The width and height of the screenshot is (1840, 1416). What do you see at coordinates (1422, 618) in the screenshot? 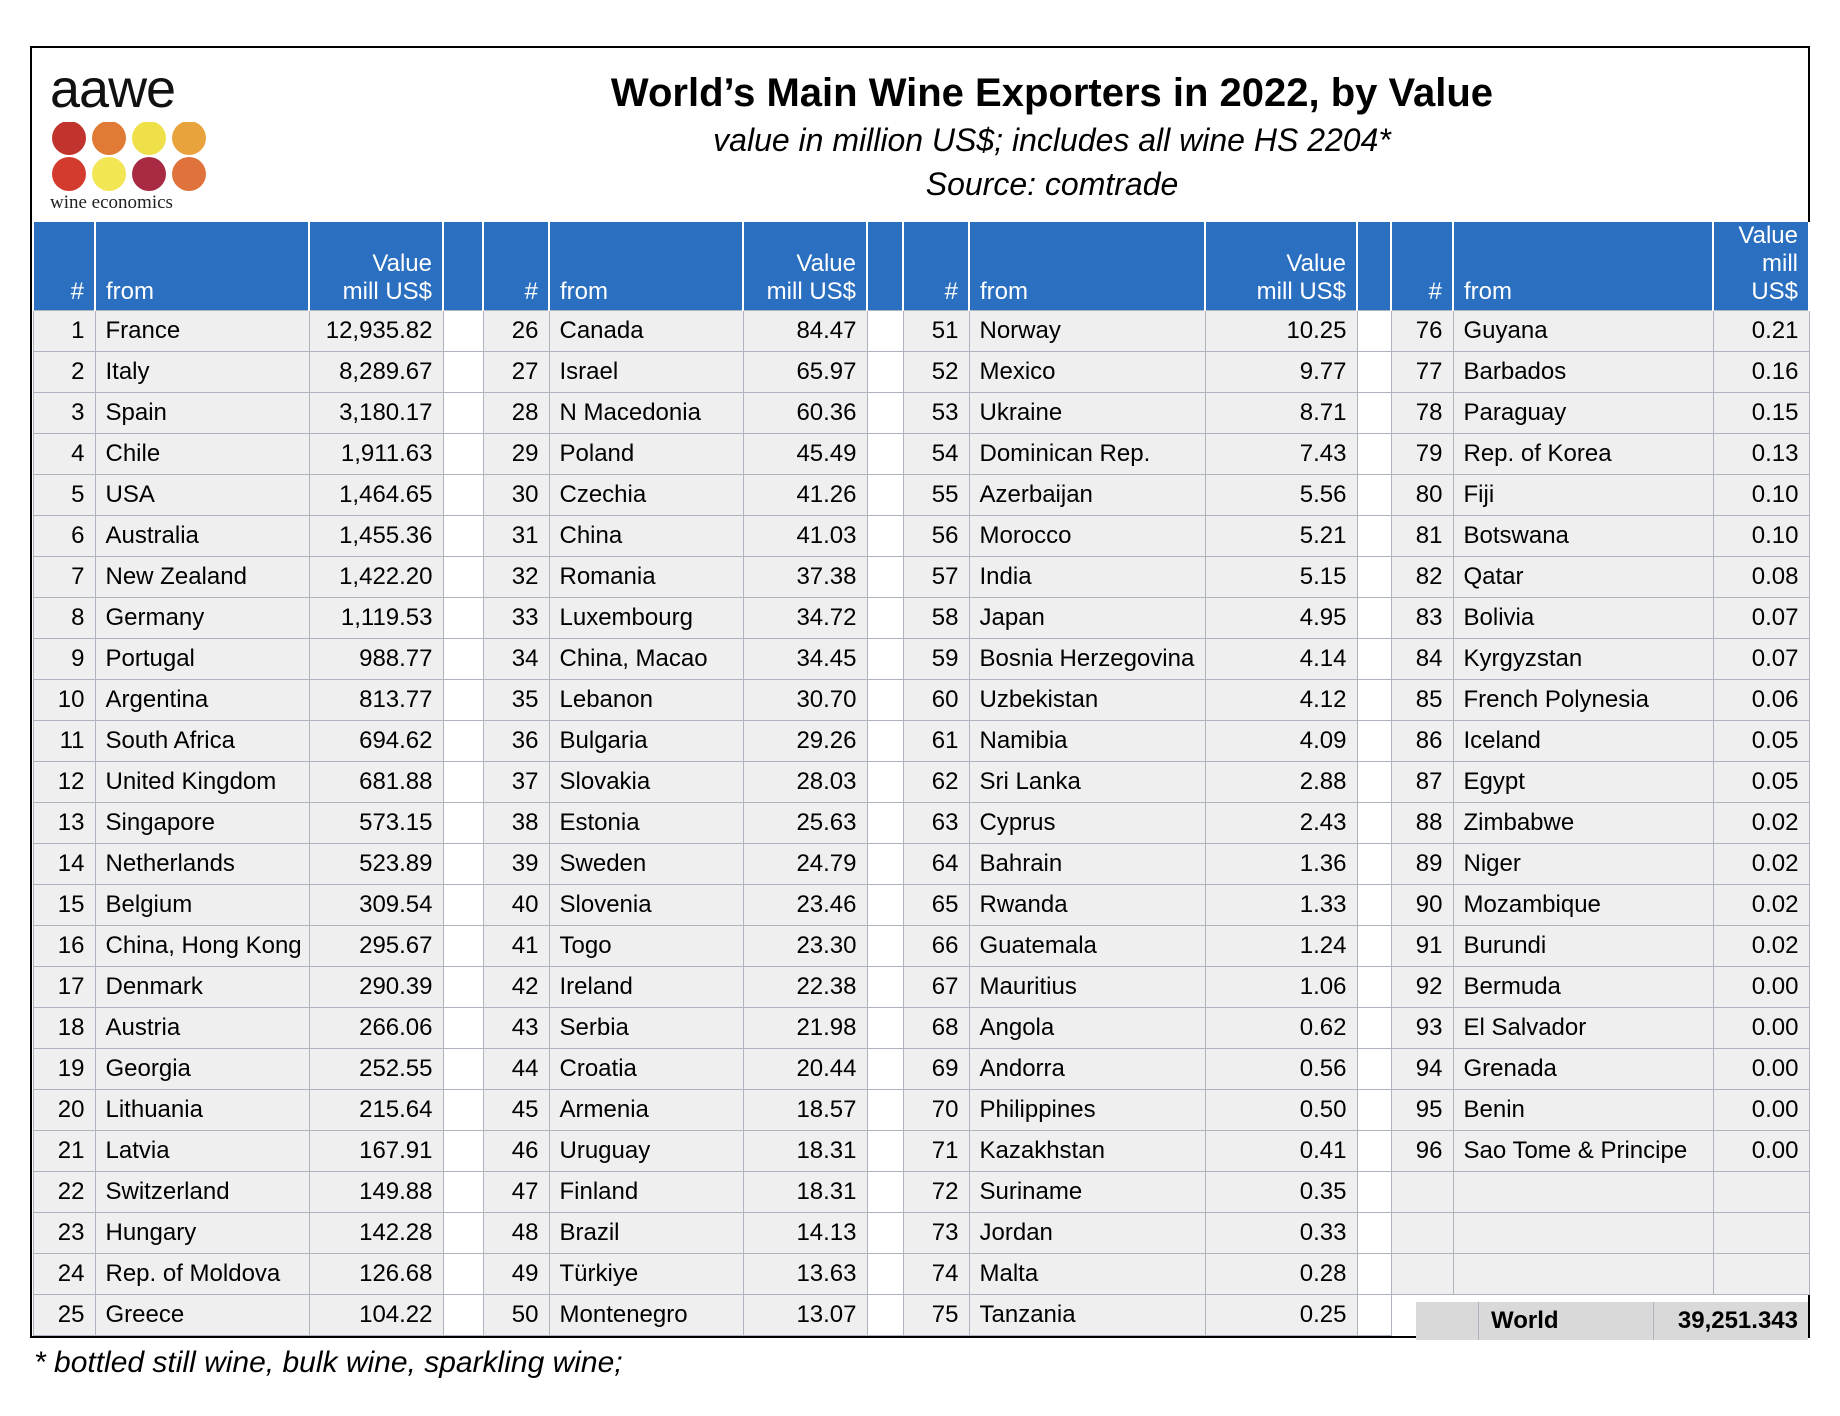
I see `rank-cell: 83` at bounding box center [1422, 618].